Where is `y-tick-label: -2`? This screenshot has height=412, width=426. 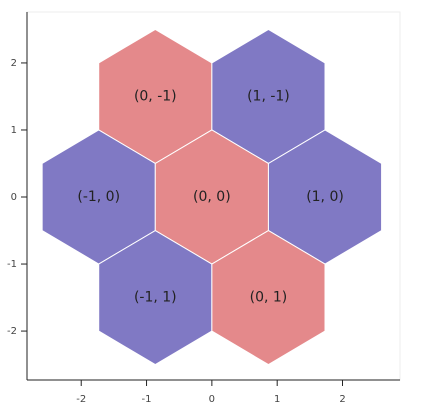 y-tick-label: -2 is located at coordinates (12, 331).